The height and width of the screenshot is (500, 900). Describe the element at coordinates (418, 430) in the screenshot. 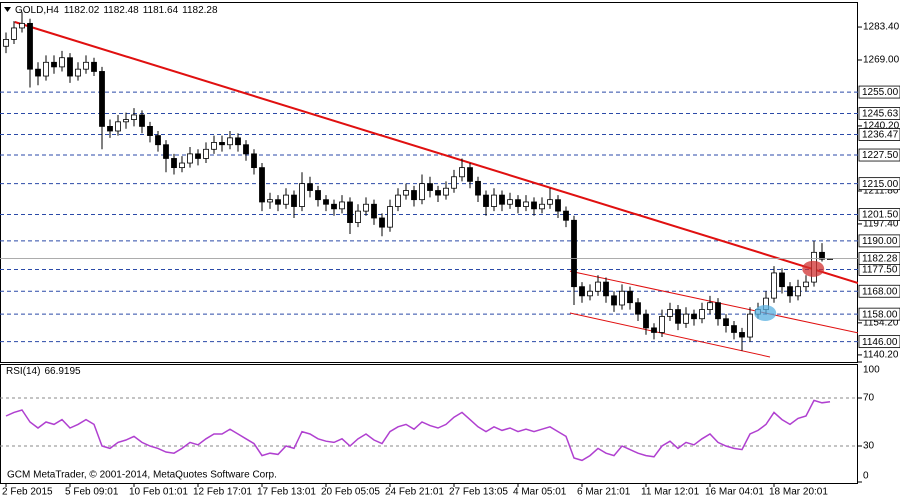

I see `rsi-line` at that location.